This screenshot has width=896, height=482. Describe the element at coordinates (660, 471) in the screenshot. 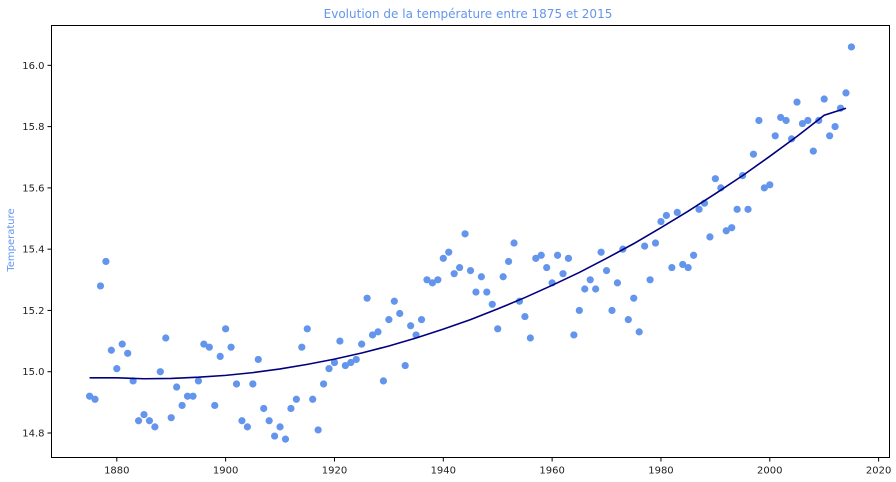

I see `x-tick-label: 1980` at that location.